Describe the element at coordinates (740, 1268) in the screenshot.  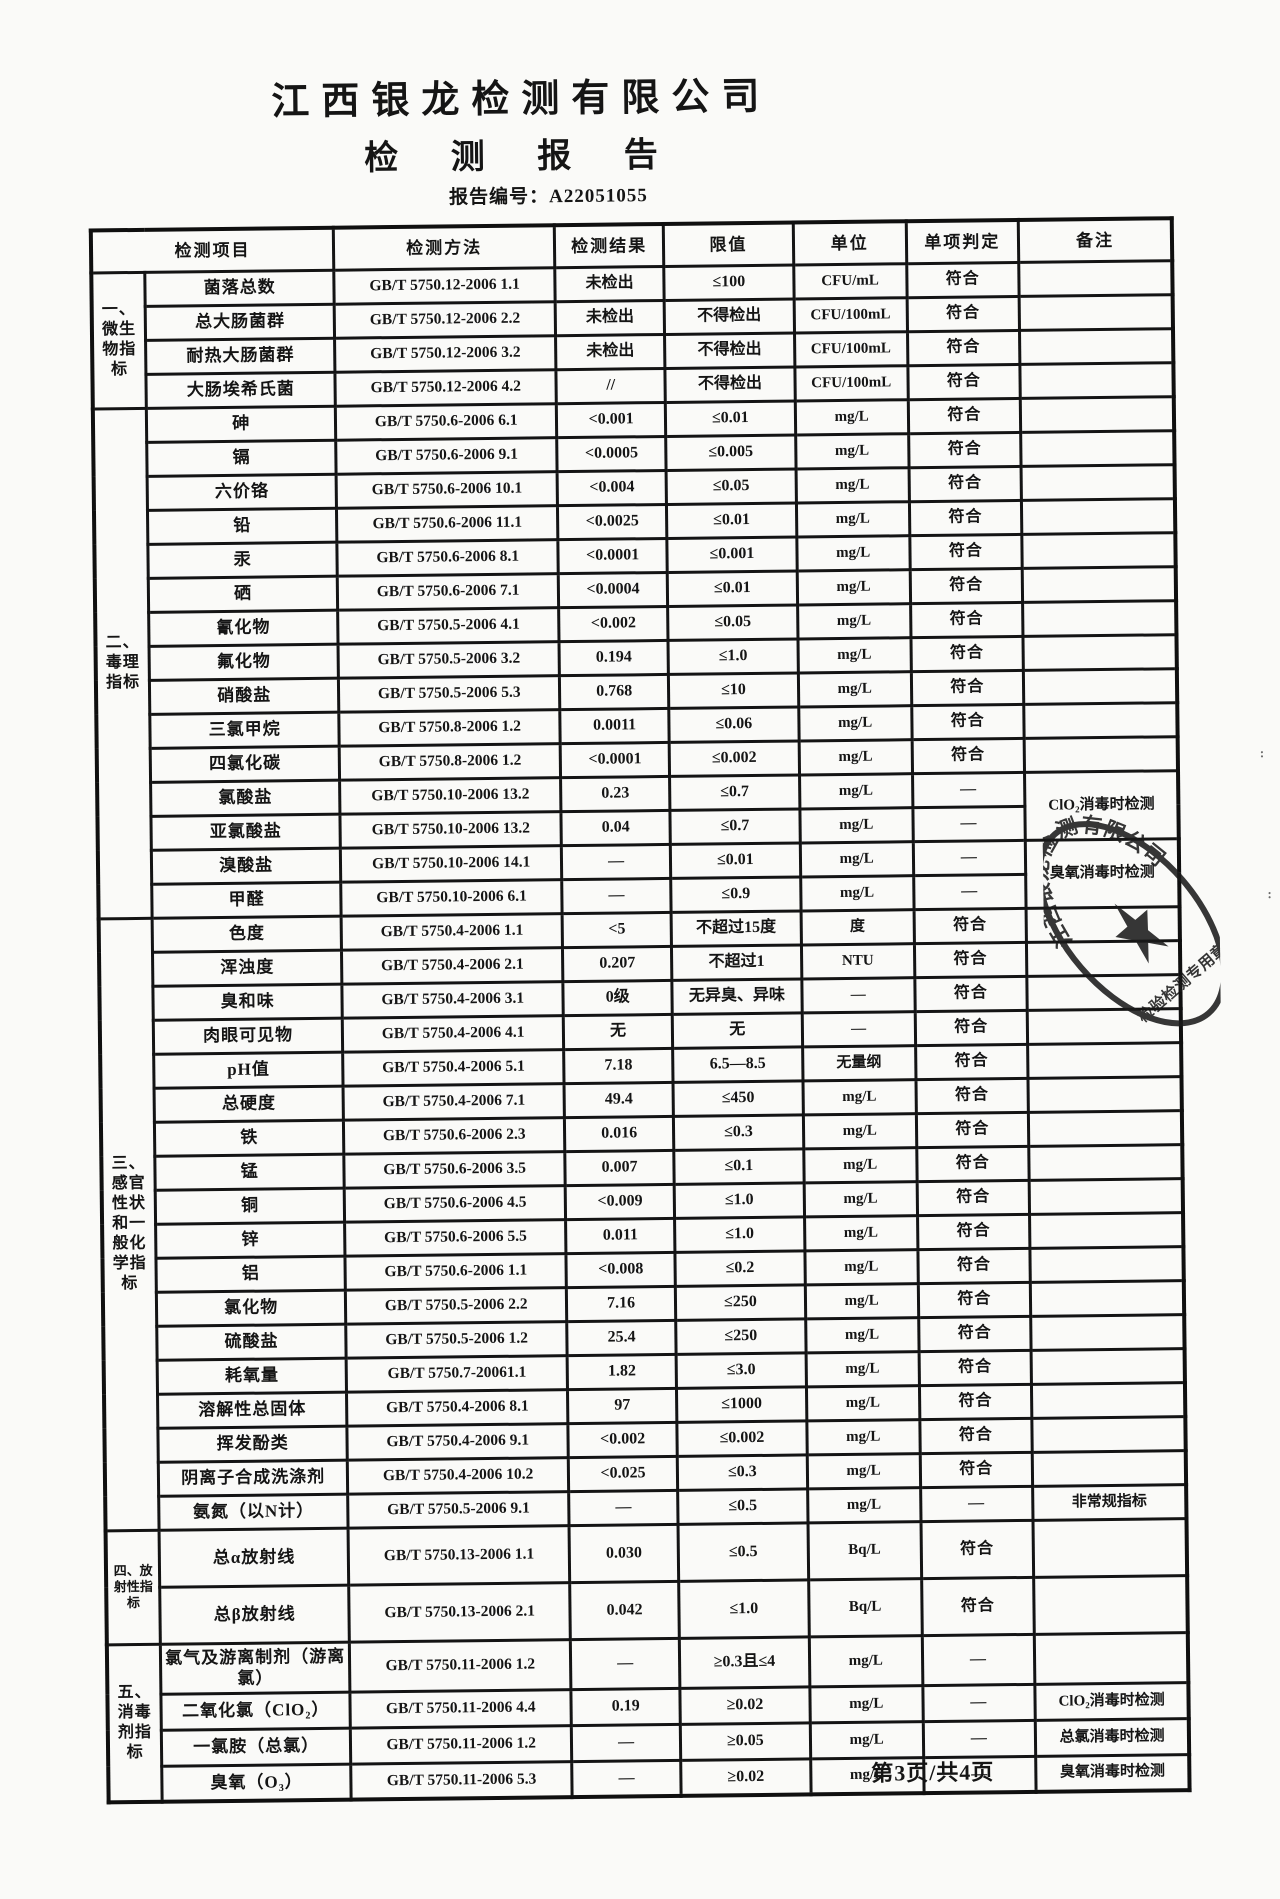
I see `cell-limit: ≤0.2` at that location.